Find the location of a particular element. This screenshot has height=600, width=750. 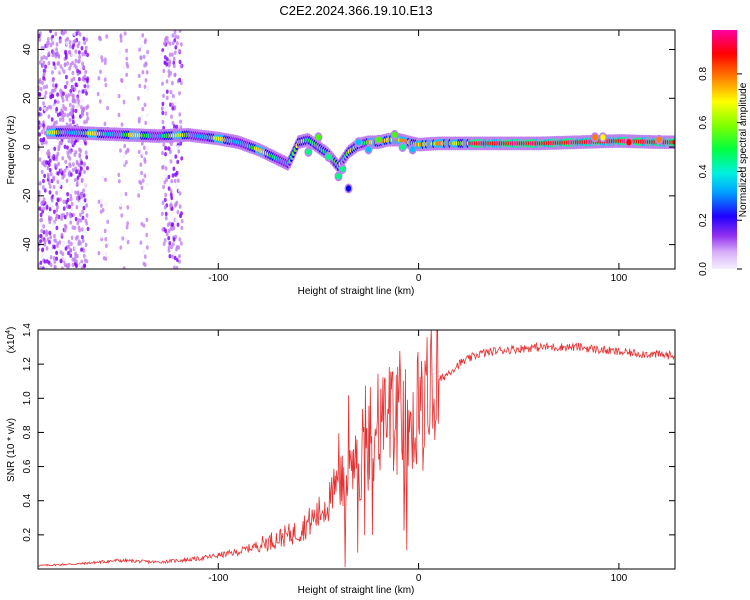

spectral-blob is located at coordinates (403, 147).